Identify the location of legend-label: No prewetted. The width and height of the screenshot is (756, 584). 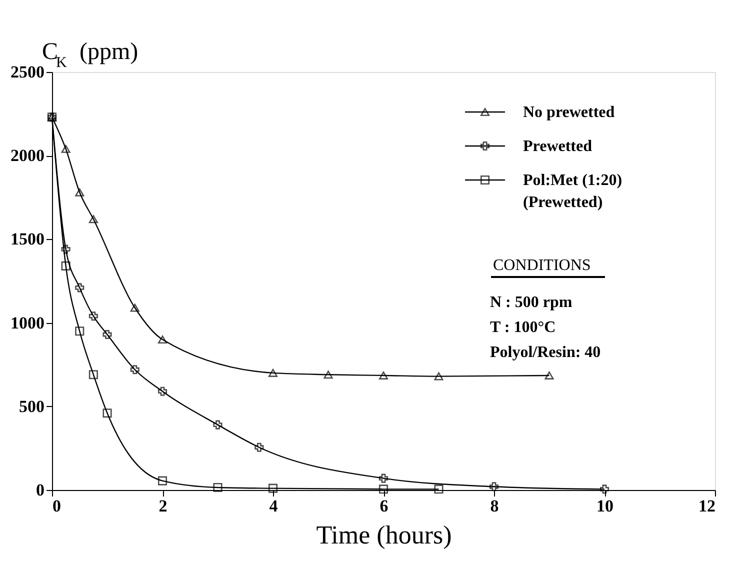
(569, 112).